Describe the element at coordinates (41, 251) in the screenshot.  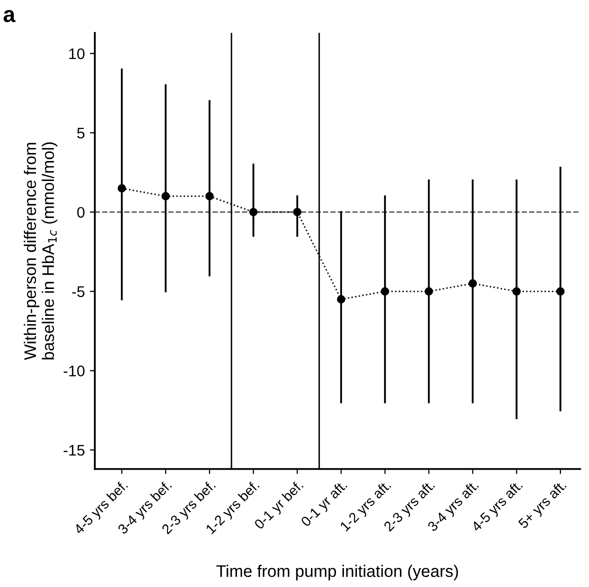
I see `y-axis-title: Within-person difference from baseline in HbA$_{1c}$ (mmol/mol)` at that location.